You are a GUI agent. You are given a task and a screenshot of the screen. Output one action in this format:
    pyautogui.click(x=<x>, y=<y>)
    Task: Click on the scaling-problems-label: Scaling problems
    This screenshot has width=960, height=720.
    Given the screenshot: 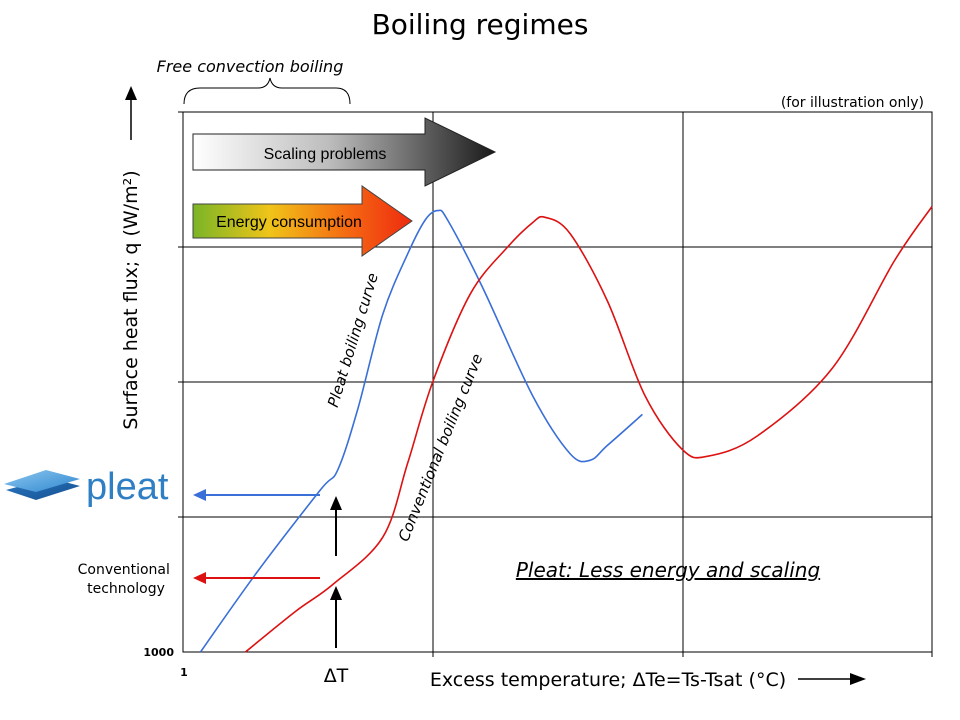 What is the action you would take?
    pyautogui.click(x=325, y=154)
    